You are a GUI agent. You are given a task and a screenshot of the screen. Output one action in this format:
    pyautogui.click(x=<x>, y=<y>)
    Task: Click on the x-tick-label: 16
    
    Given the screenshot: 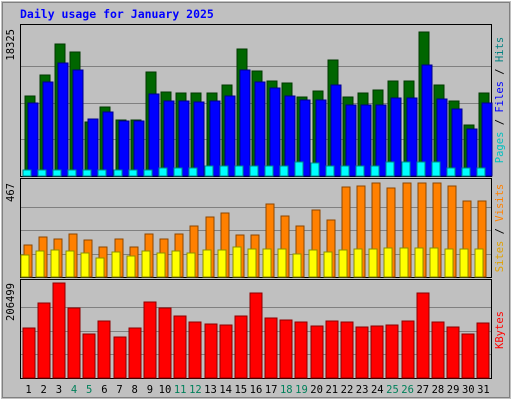 What is the action you would take?
    pyautogui.click(x=256, y=390)
    